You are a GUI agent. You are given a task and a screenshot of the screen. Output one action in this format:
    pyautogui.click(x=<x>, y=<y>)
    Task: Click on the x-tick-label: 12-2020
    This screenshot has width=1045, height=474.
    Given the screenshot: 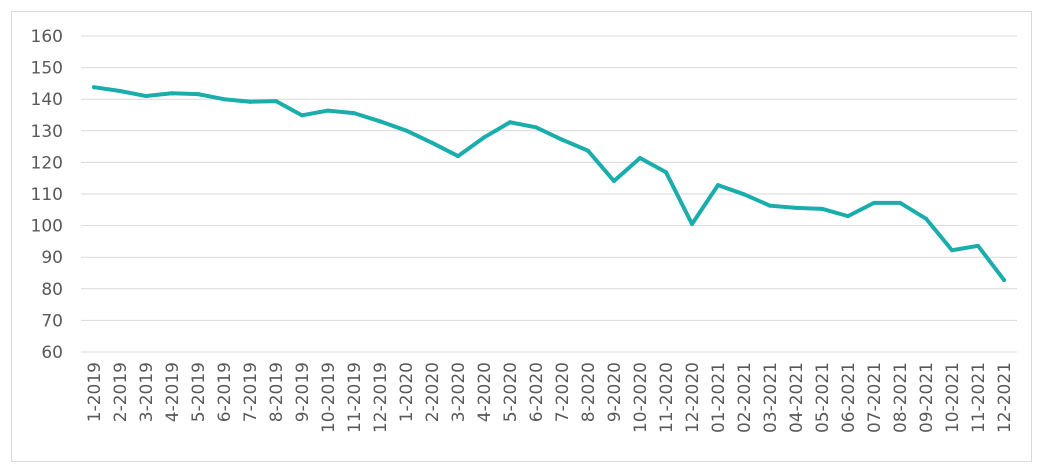 What is the action you would take?
    pyautogui.click(x=693, y=397)
    